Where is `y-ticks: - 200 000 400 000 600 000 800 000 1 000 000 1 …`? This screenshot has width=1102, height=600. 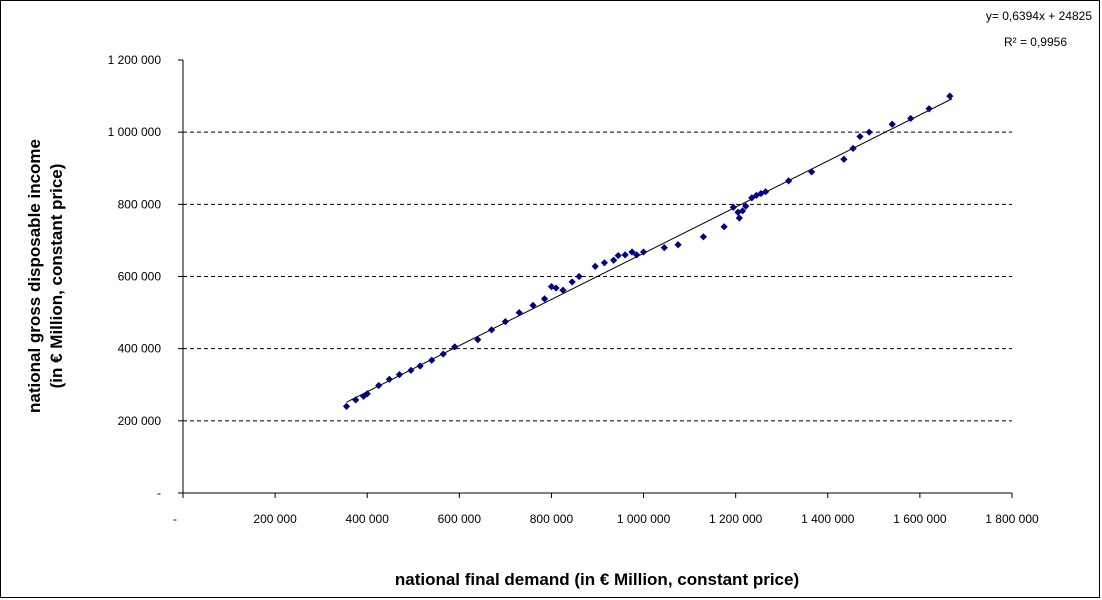
y-ticks: - 200 000 400 000 600 000 800 000 1 000 000 1 … is located at coordinates (145, 276).